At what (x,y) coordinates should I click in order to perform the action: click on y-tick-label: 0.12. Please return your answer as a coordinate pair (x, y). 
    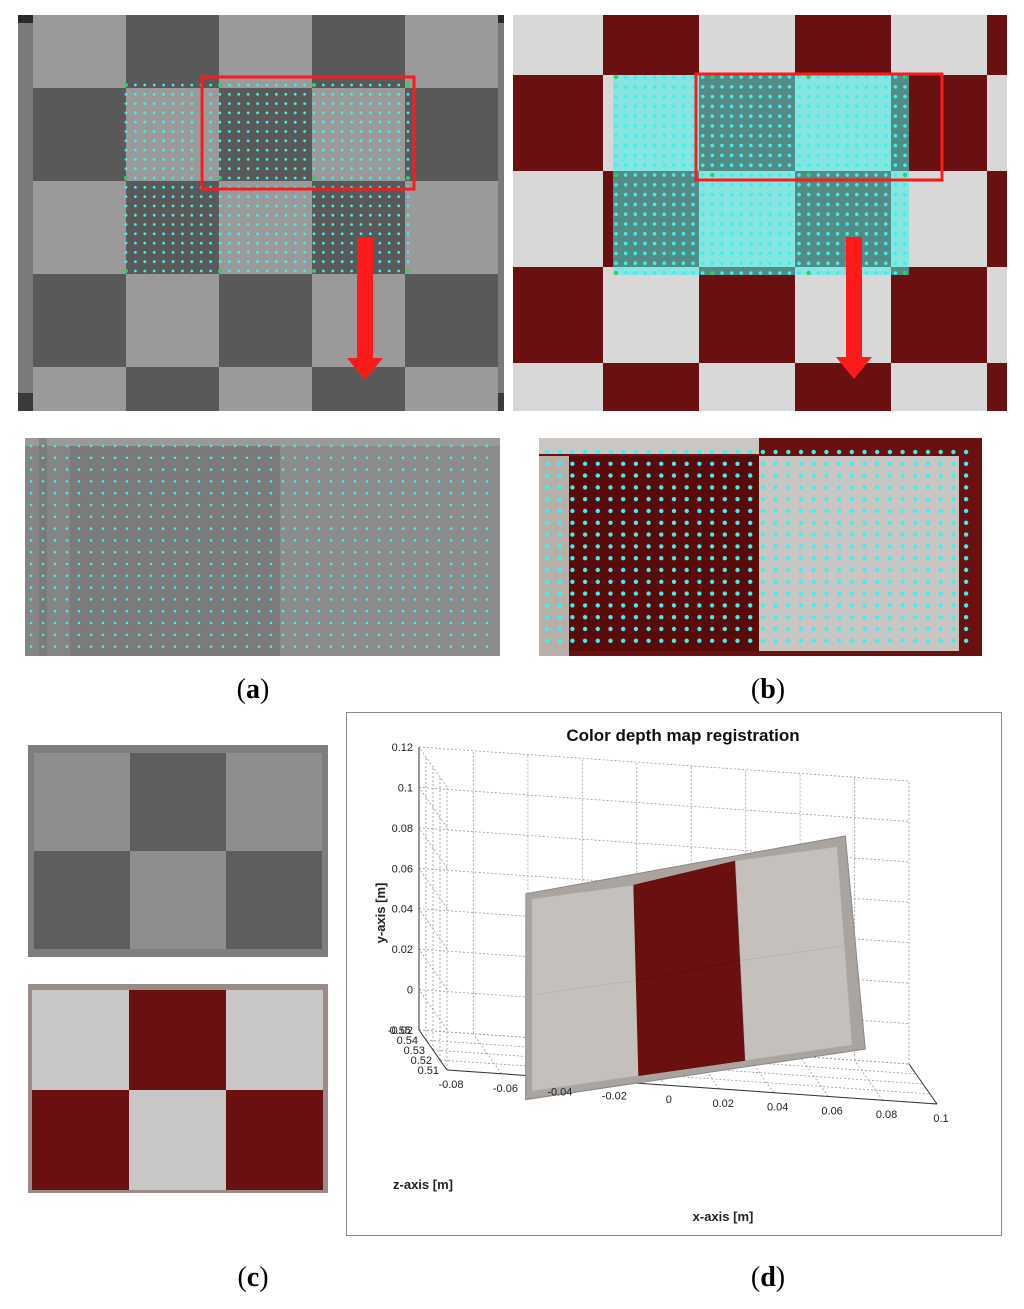
    Looking at the image, I should click on (402, 748).